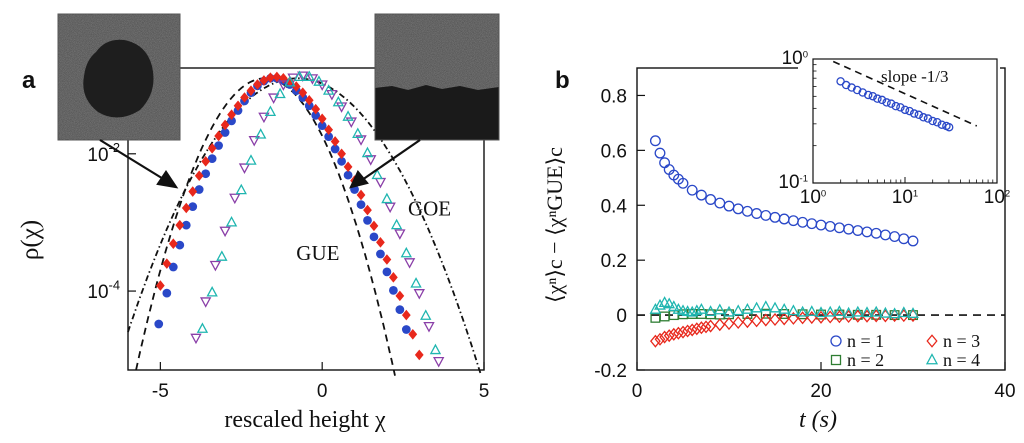 The width and height of the screenshot is (1024, 443). I want to click on panel-b-data-points, so click(784, 241).